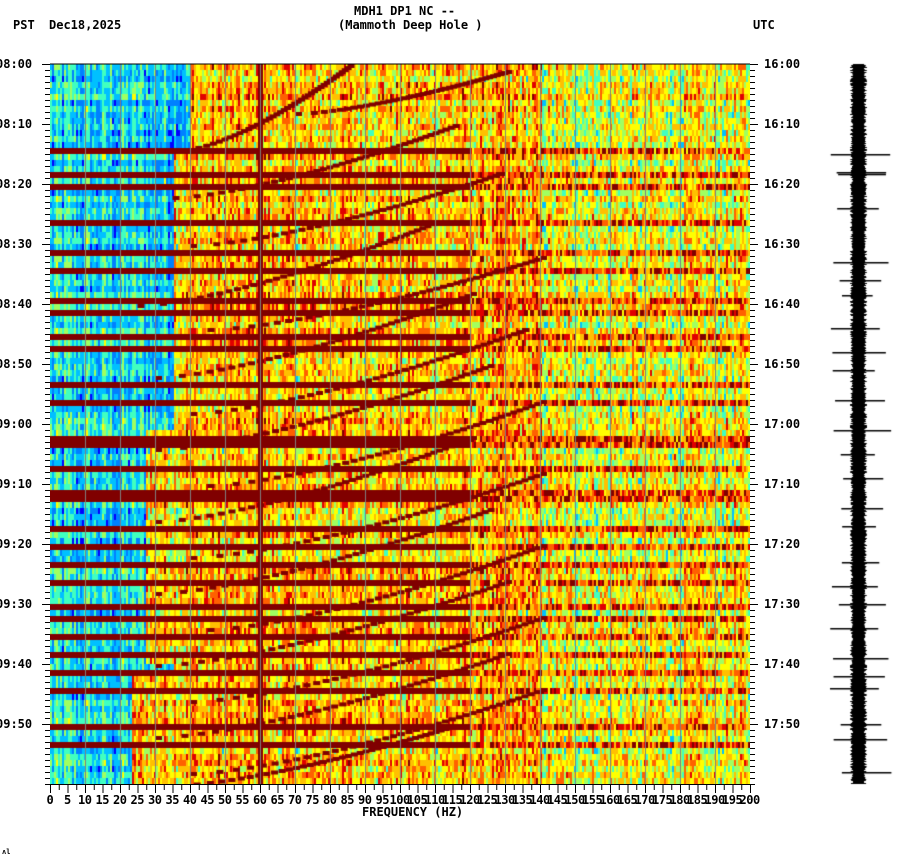 The height and width of the screenshot is (864, 902). I want to click on frequency-tick-label: 30, so click(155, 800).